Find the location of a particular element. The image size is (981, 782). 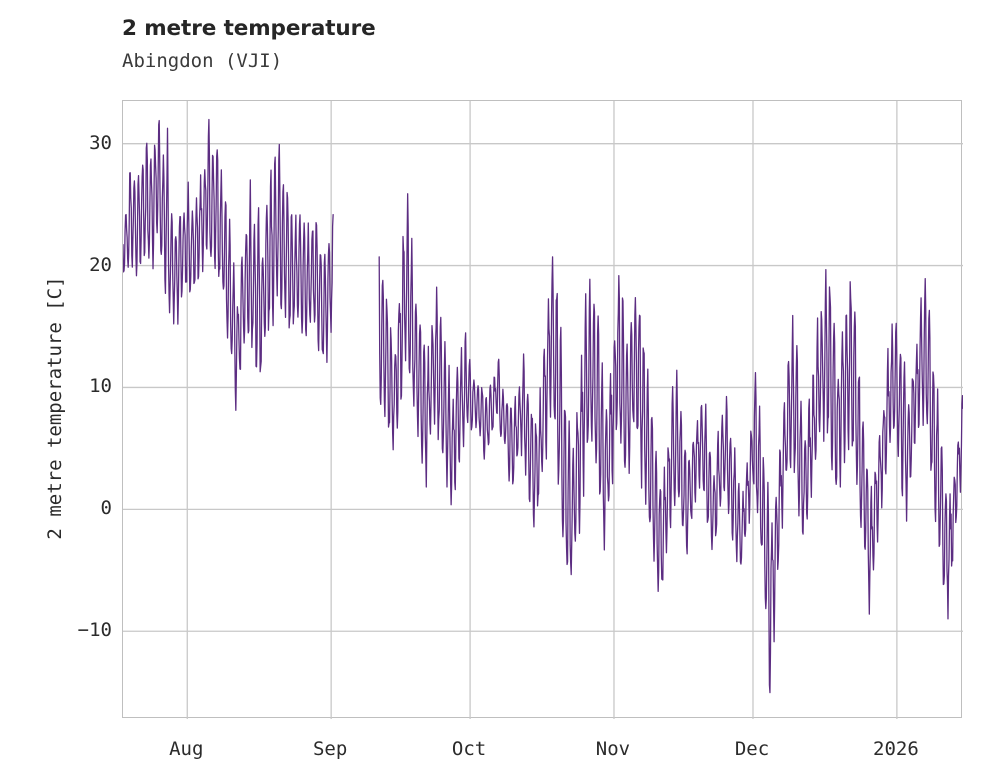

chart-subtitle: Abingdon (VJI) is located at coordinates (202, 61).